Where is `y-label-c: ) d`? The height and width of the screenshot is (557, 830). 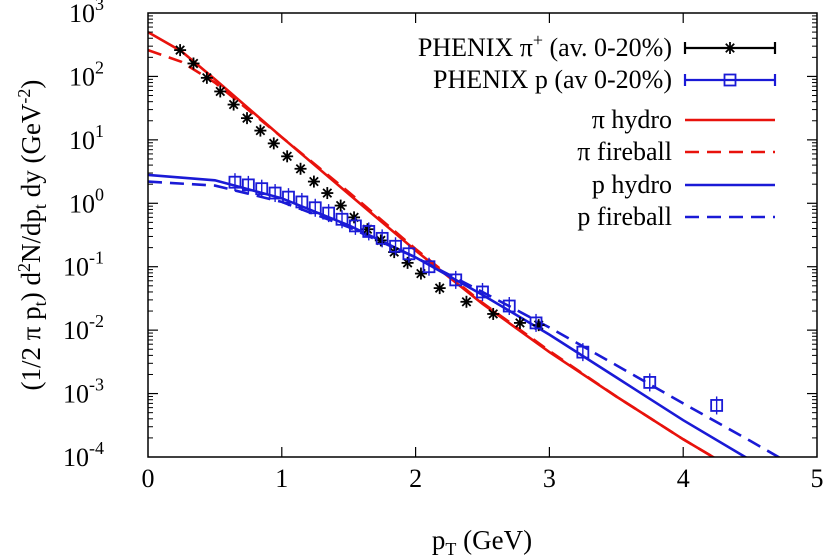 y-label-c: ) d is located at coordinates (31, 287).